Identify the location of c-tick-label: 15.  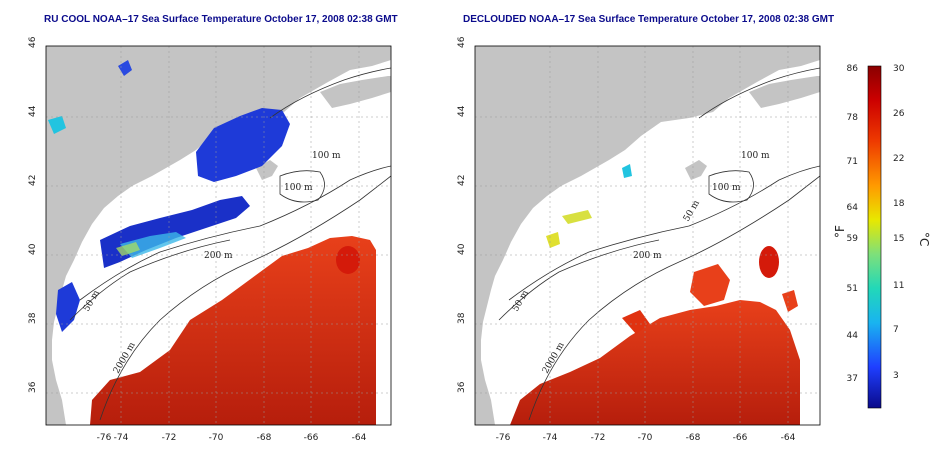
(898, 239).